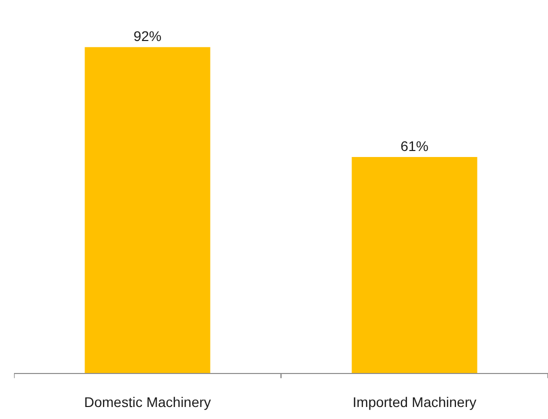 Image resolution: width=548 pixels, height=419 pixels. Describe the element at coordinates (147, 36) in the screenshot. I see `data-label: 92%` at that location.